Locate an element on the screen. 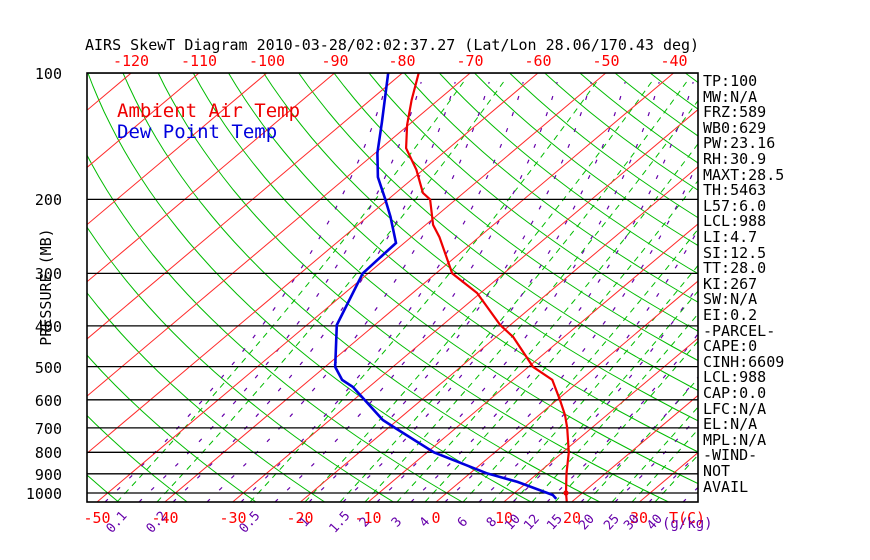  mixing-unit-label: (g/kg) is located at coordinates (687, 524).